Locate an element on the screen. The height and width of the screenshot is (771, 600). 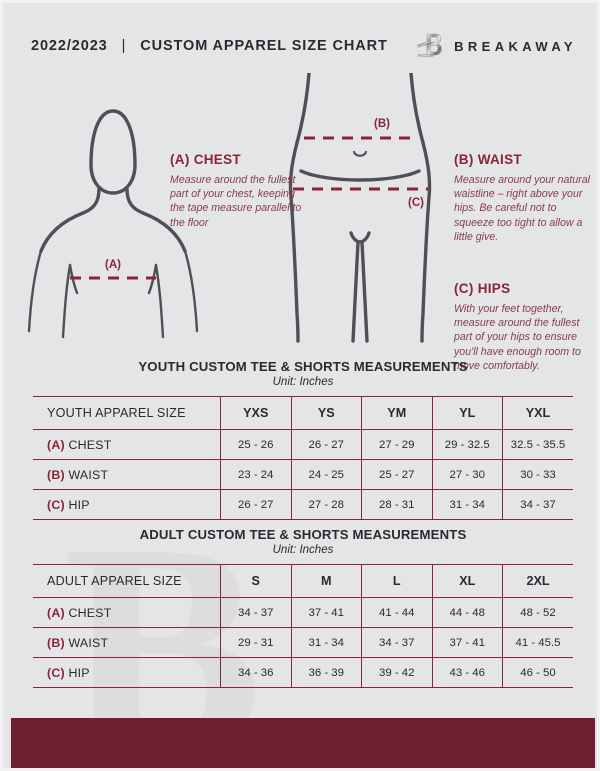
adult-table-title: ADULT CUSTOM TEE & SHORTS MEASUREMENTS is located at coordinates (303, 534).